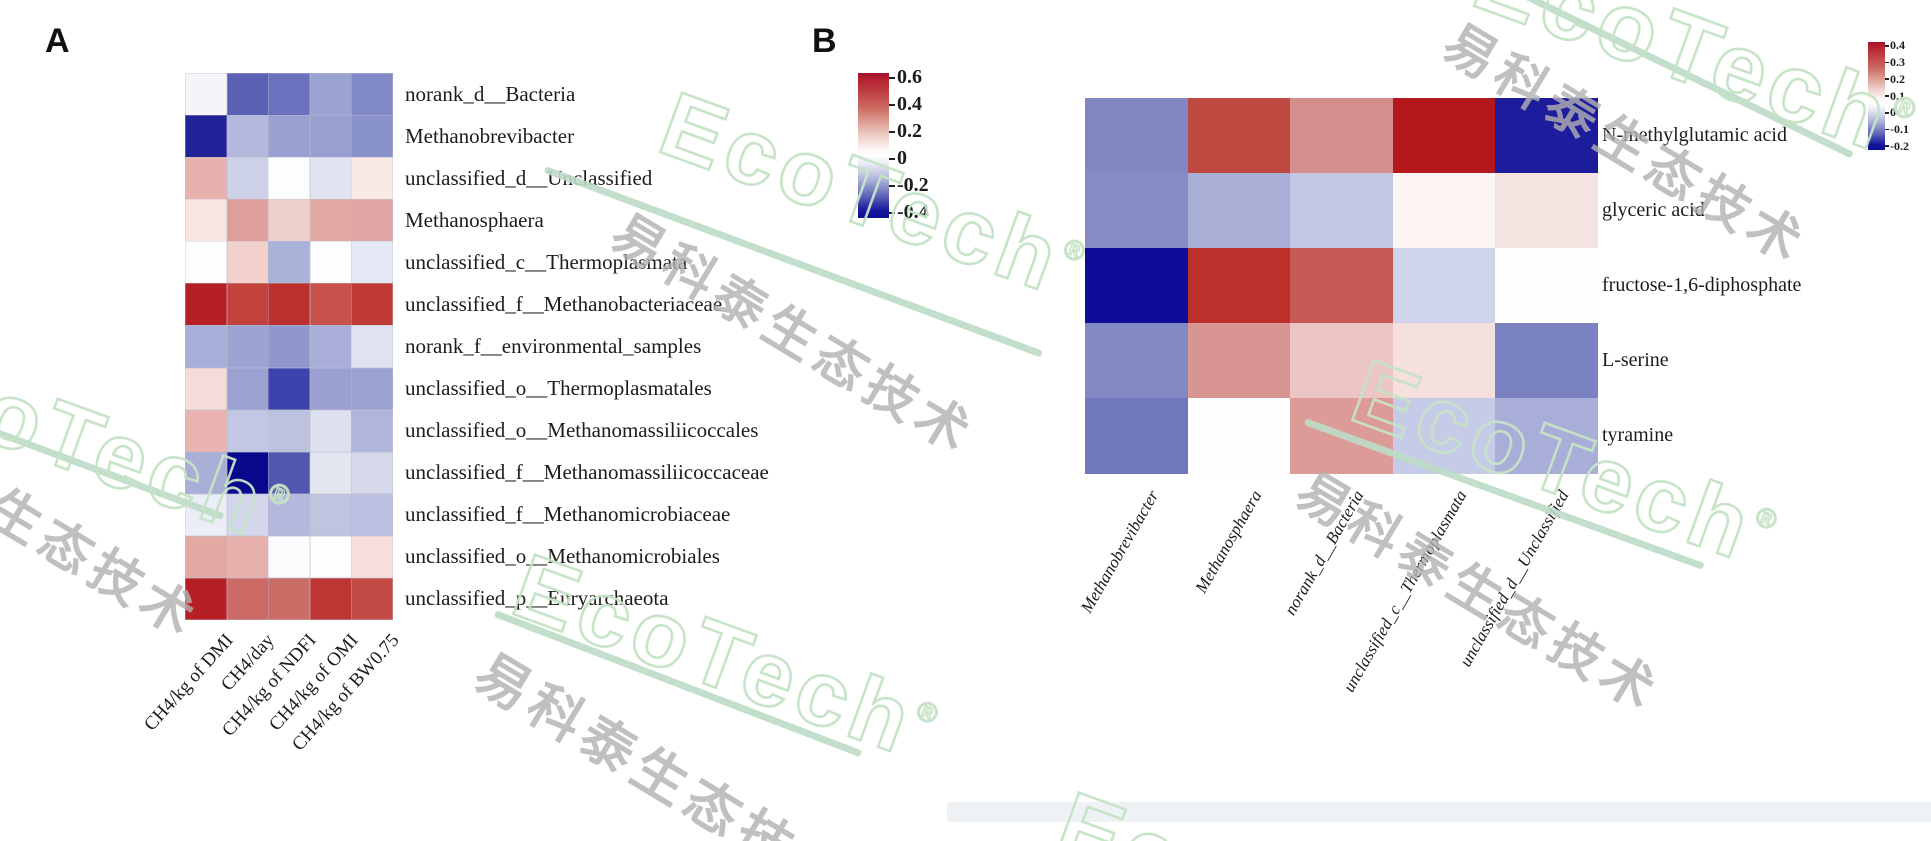  I want to click on bottom-gray-band, so click(1439, 812).